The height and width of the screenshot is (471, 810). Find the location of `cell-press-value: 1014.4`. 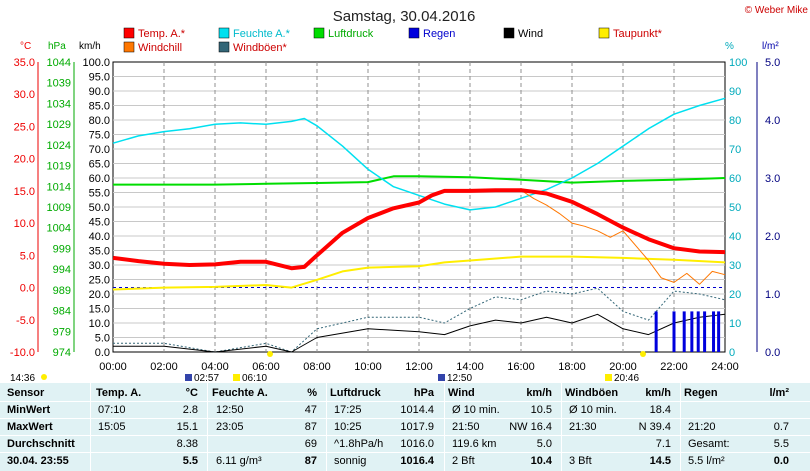

cell-press-value: 1014.4 is located at coordinates (417, 410).